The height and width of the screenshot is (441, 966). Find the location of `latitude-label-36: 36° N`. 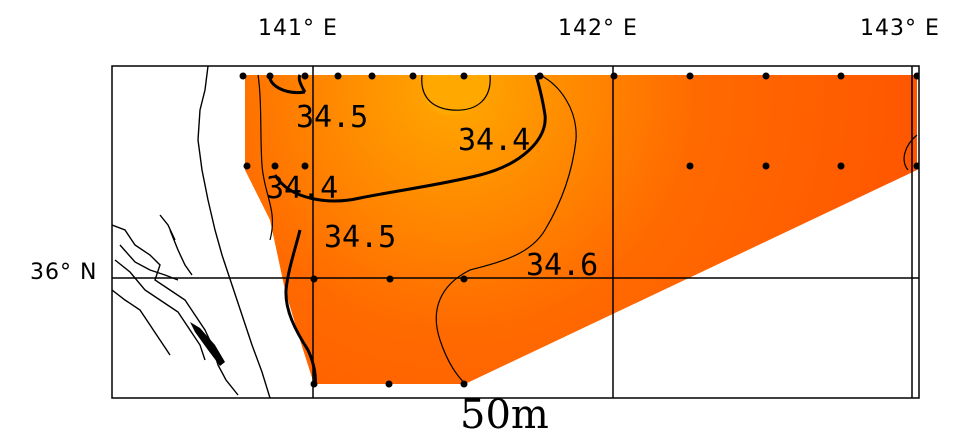

latitude-label-36: 36° N is located at coordinates (64, 272).